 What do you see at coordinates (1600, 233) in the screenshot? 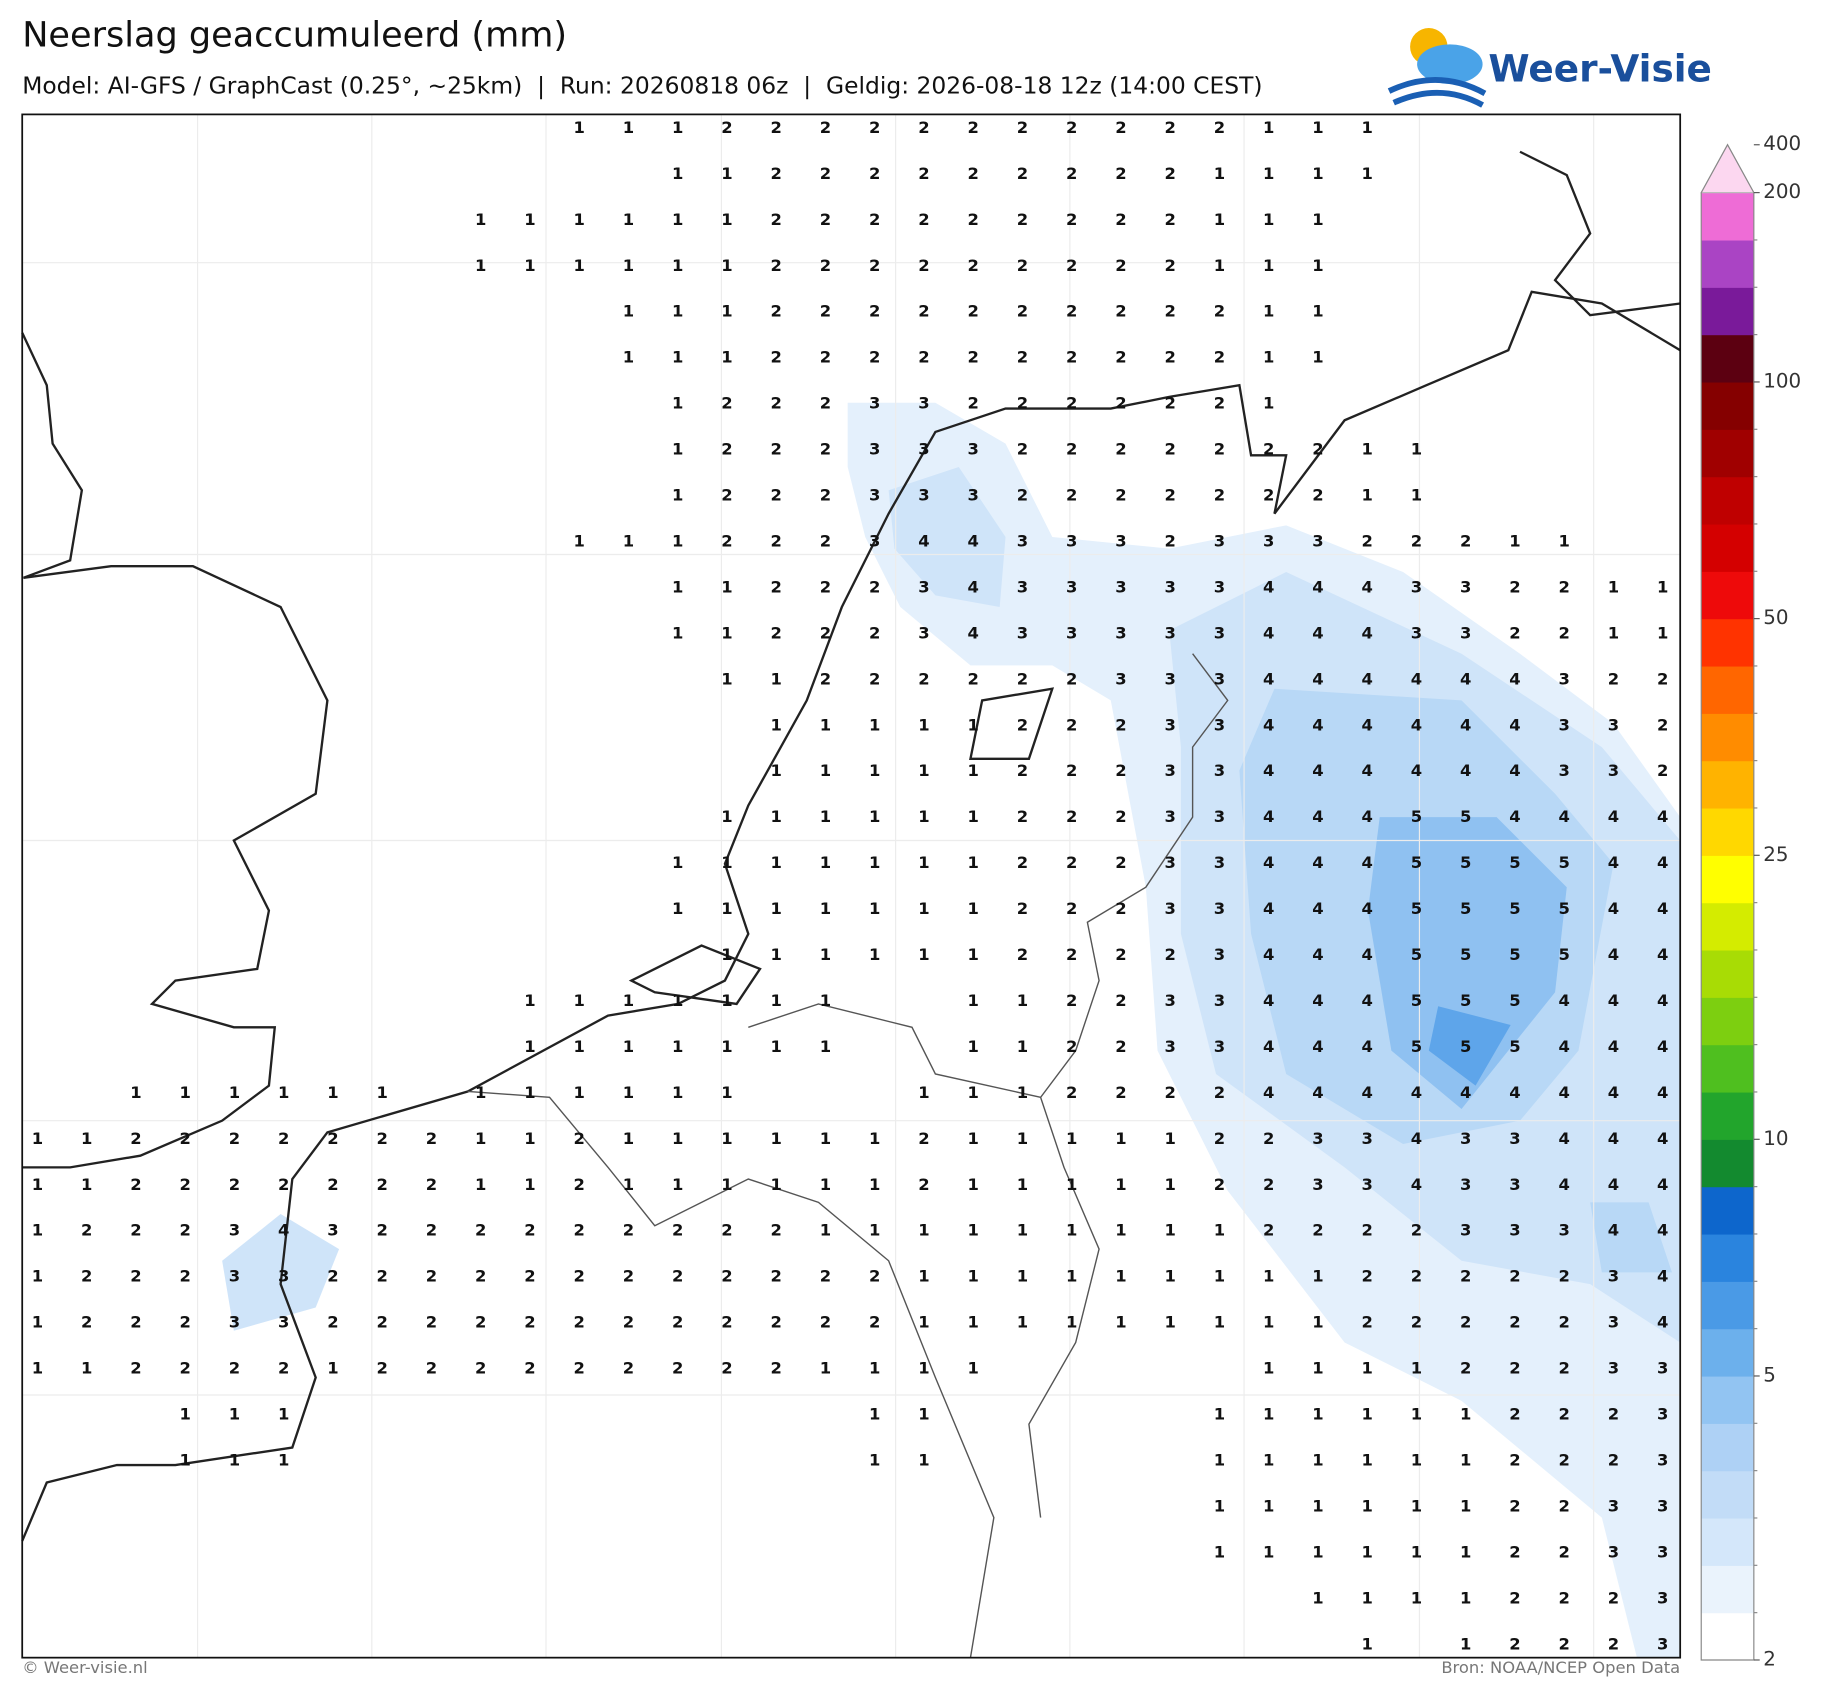
I see `coastline-denmark` at bounding box center [1600, 233].